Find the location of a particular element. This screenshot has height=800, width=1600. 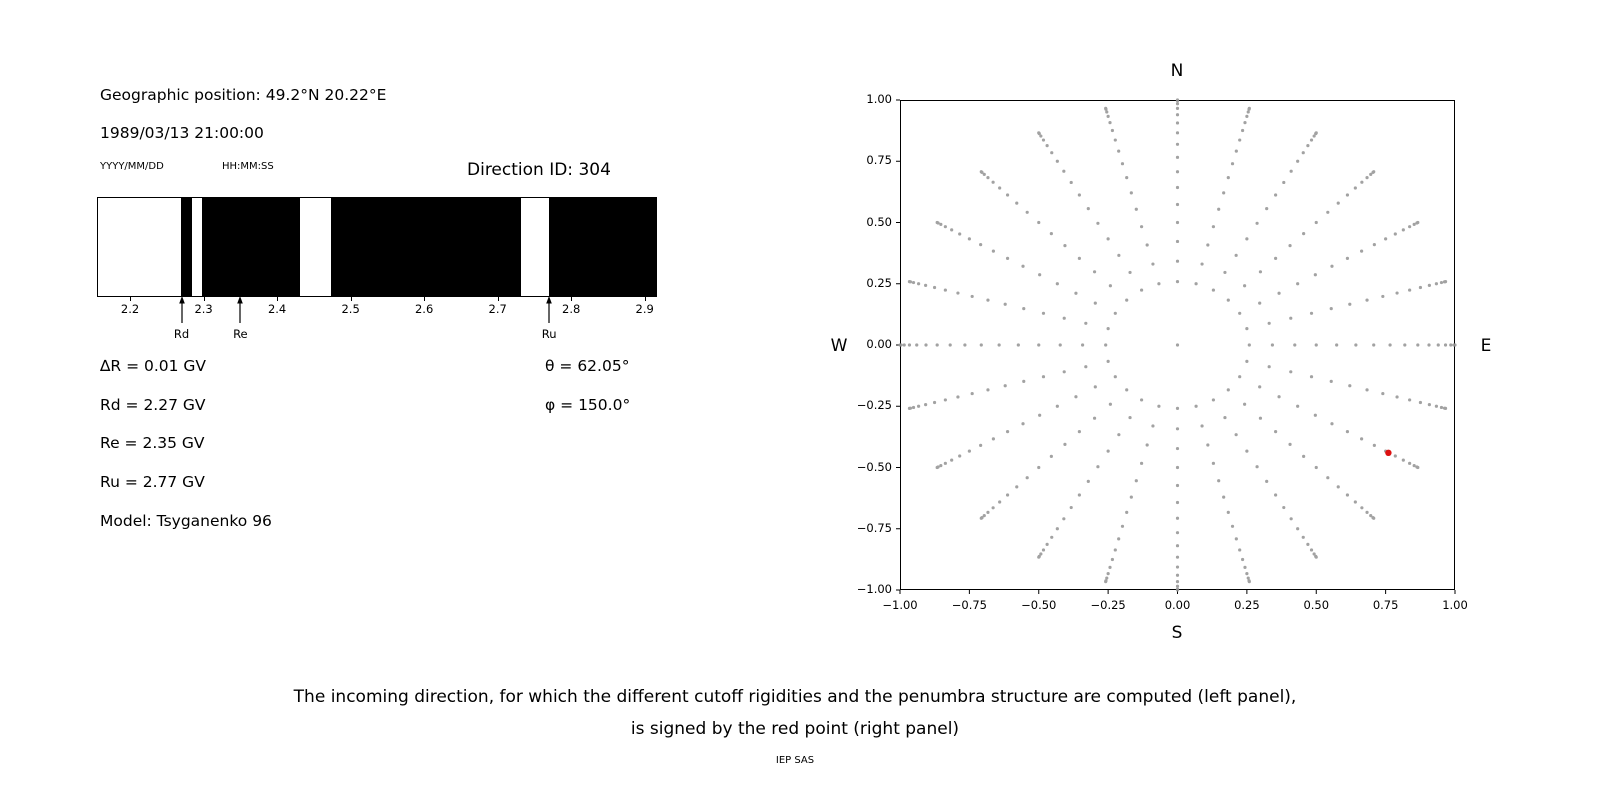

direction-id-text: Direction ID: 304 is located at coordinates (539, 170).